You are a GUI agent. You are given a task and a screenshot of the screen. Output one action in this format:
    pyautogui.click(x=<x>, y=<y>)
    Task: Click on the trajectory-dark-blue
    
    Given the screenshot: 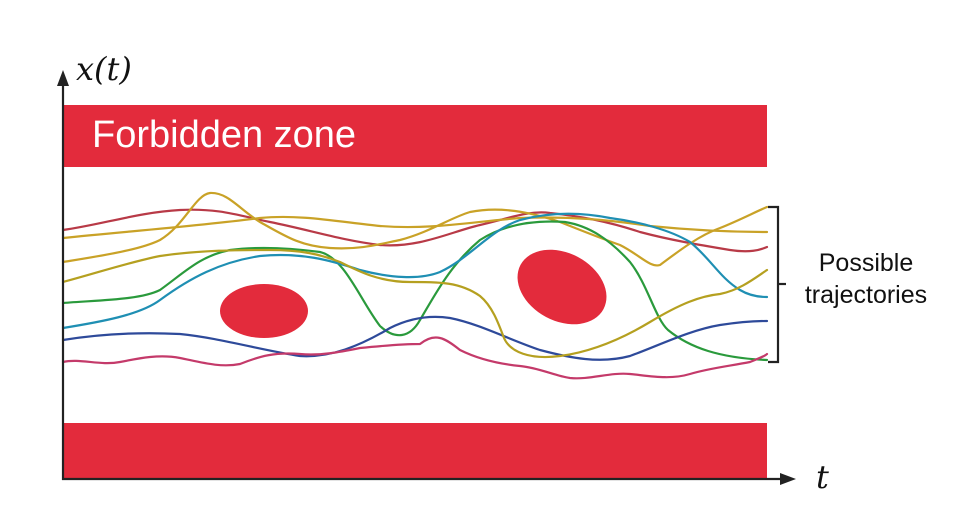 What is the action you would take?
    pyautogui.click(x=415, y=338)
    